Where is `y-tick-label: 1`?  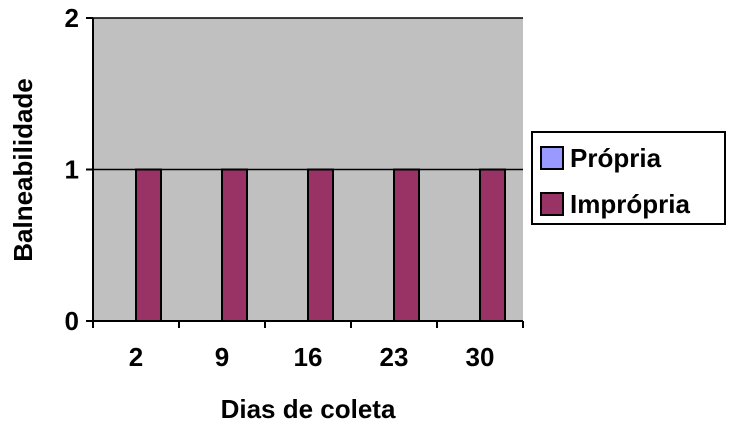 y-tick-label: 1 is located at coordinates (72, 170).